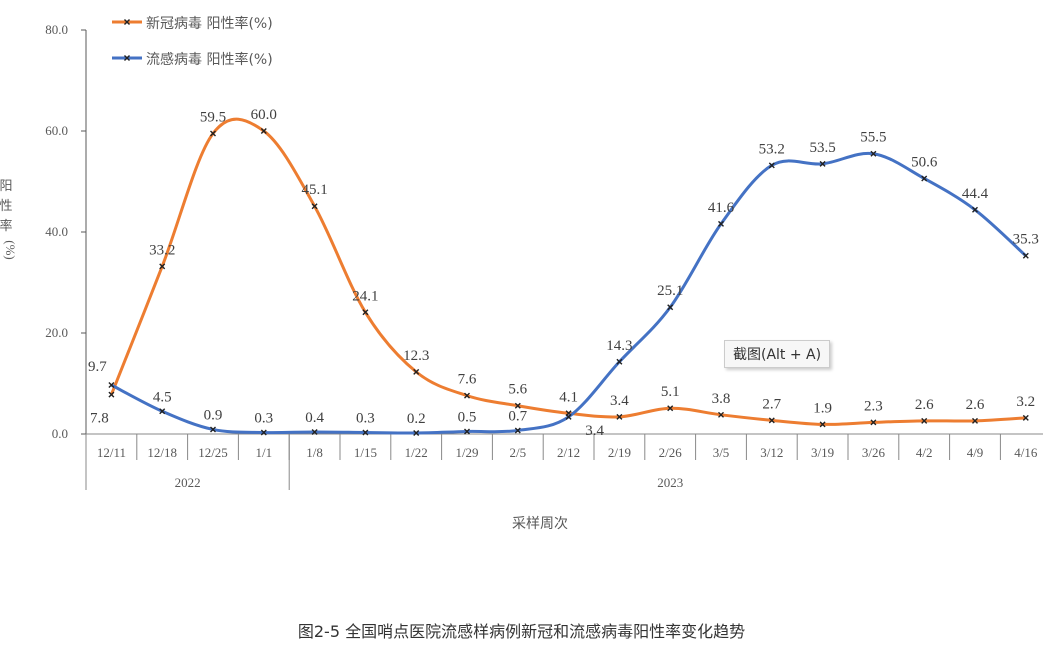  What do you see at coordinates (924, 162) in the screenshot?
I see `data-label: 50.6` at bounding box center [924, 162].